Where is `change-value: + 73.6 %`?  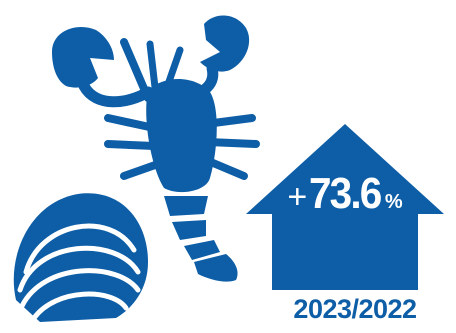 change-value: + 73.6 % is located at coordinates (345, 197).